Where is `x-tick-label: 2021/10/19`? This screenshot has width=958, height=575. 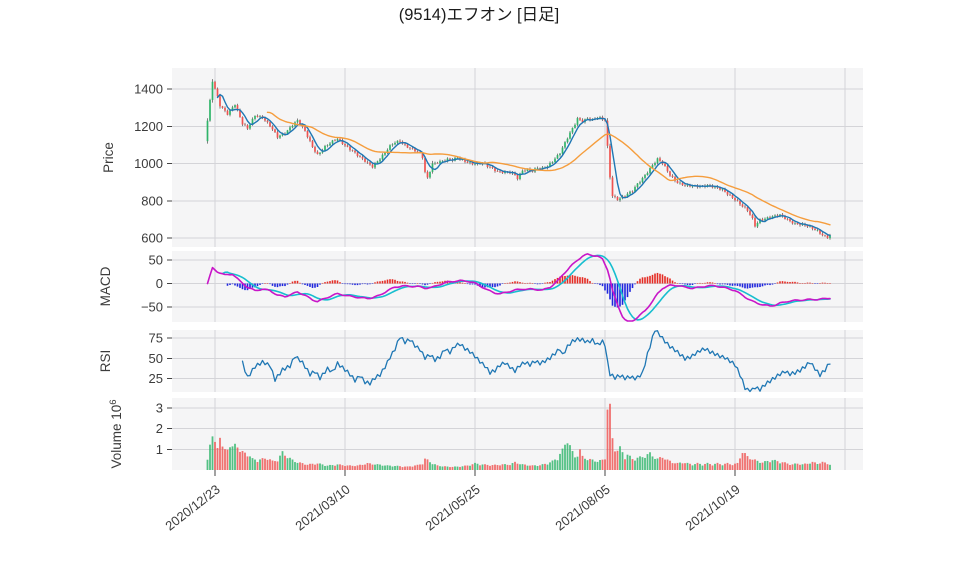 x-tick-label: 2021/10/19 is located at coordinates (712, 508).